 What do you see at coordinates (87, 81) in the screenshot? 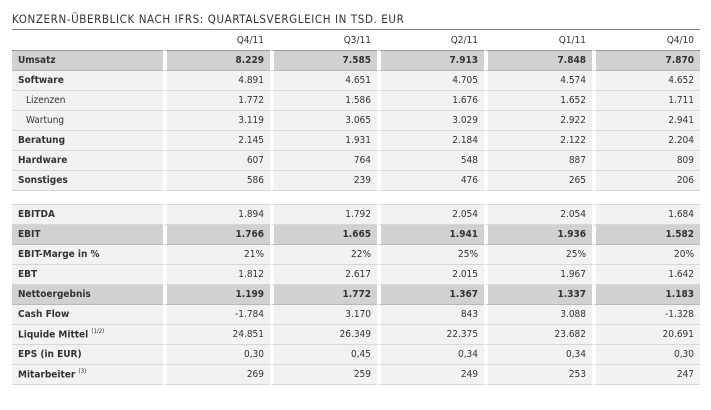
I see `row-label-cell: Software` at bounding box center [87, 81].